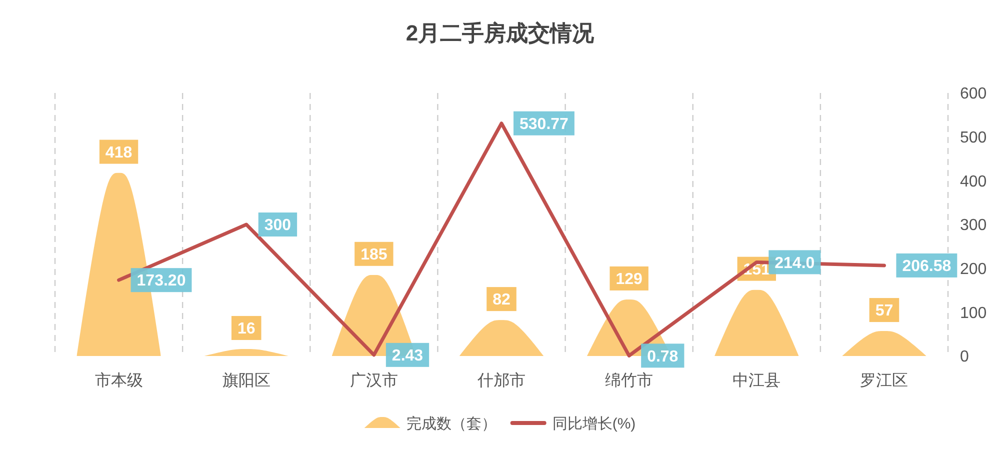 This screenshot has width=1000, height=465. Describe the element at coordinates (501, 33) in the screenshot. I see `chart-title: 2月二手房成交情况` at that location.